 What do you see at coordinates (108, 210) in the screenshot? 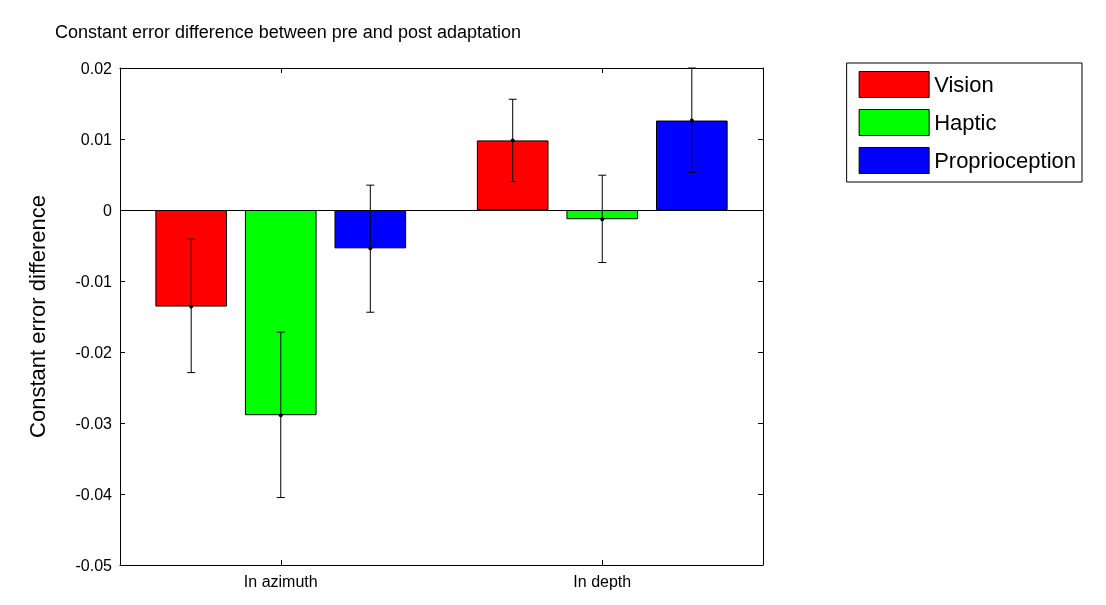
I see `y-tick-label: 0` at bounding box center [108, 210].